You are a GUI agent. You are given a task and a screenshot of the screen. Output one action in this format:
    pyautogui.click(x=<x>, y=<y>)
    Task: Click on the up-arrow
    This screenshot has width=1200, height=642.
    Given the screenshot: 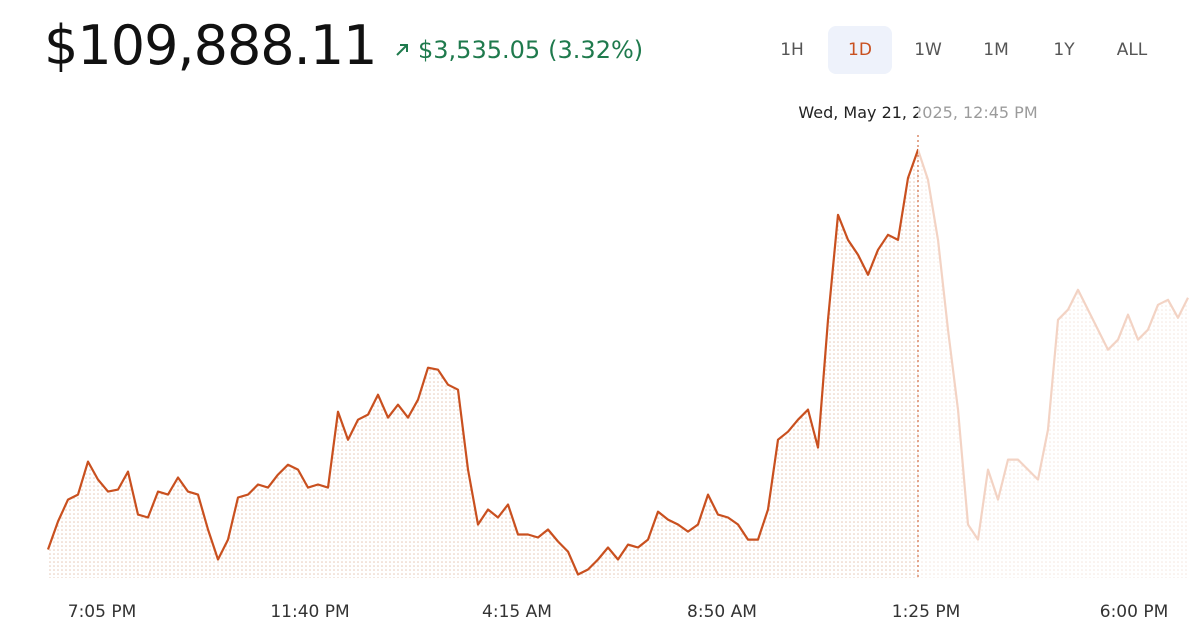 What is the action you would take?
    pyautogui.click(x=402, y=50)
    